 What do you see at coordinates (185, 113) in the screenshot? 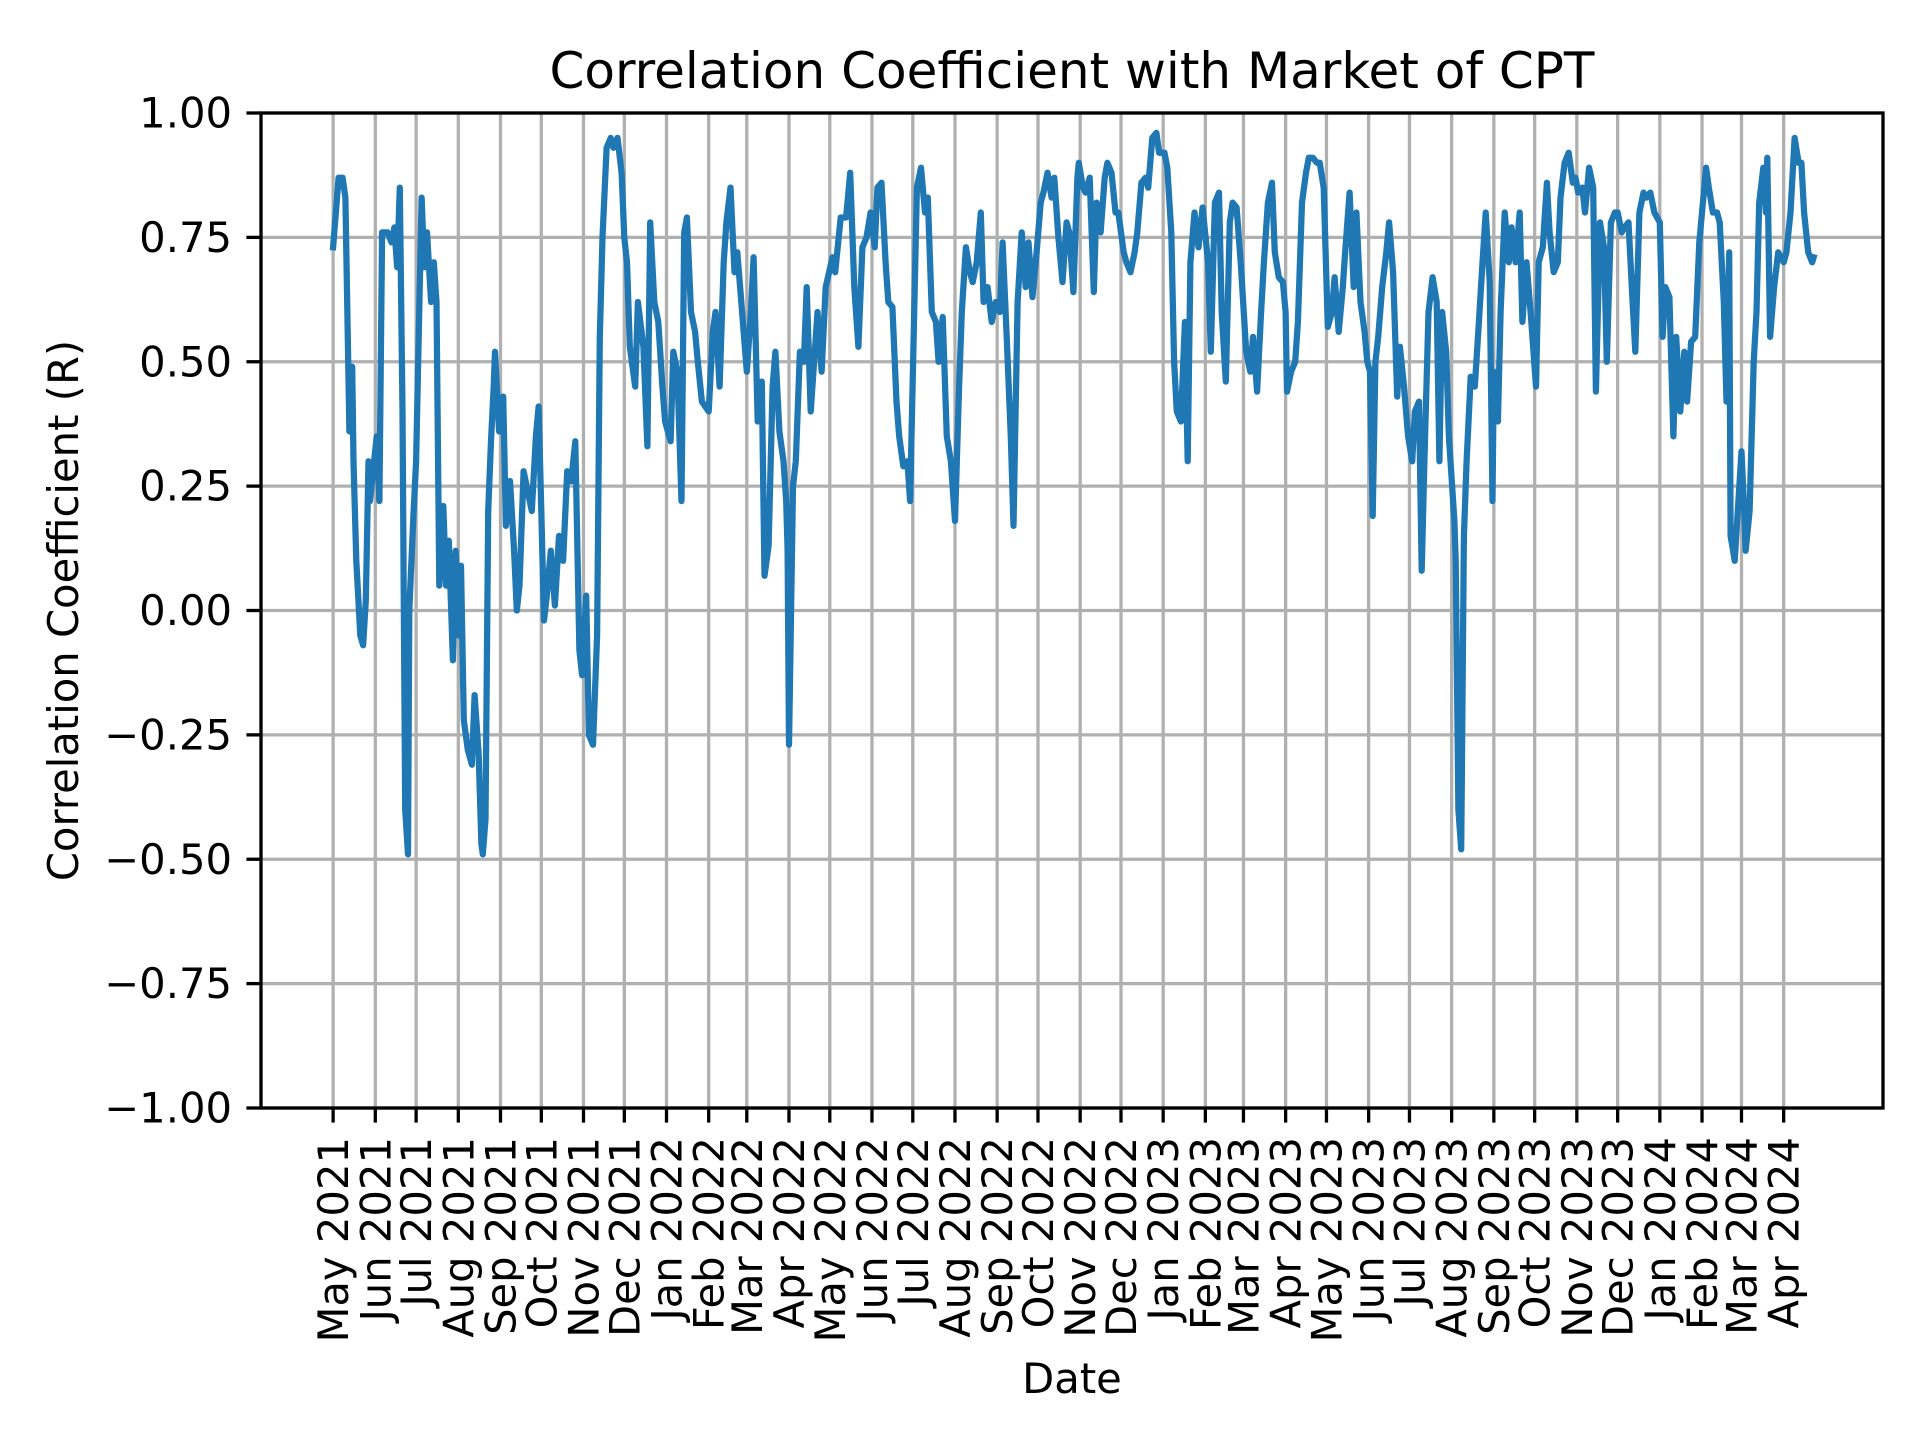
I see `y-tick-label: 1.00` at bounding box center [185, 113].